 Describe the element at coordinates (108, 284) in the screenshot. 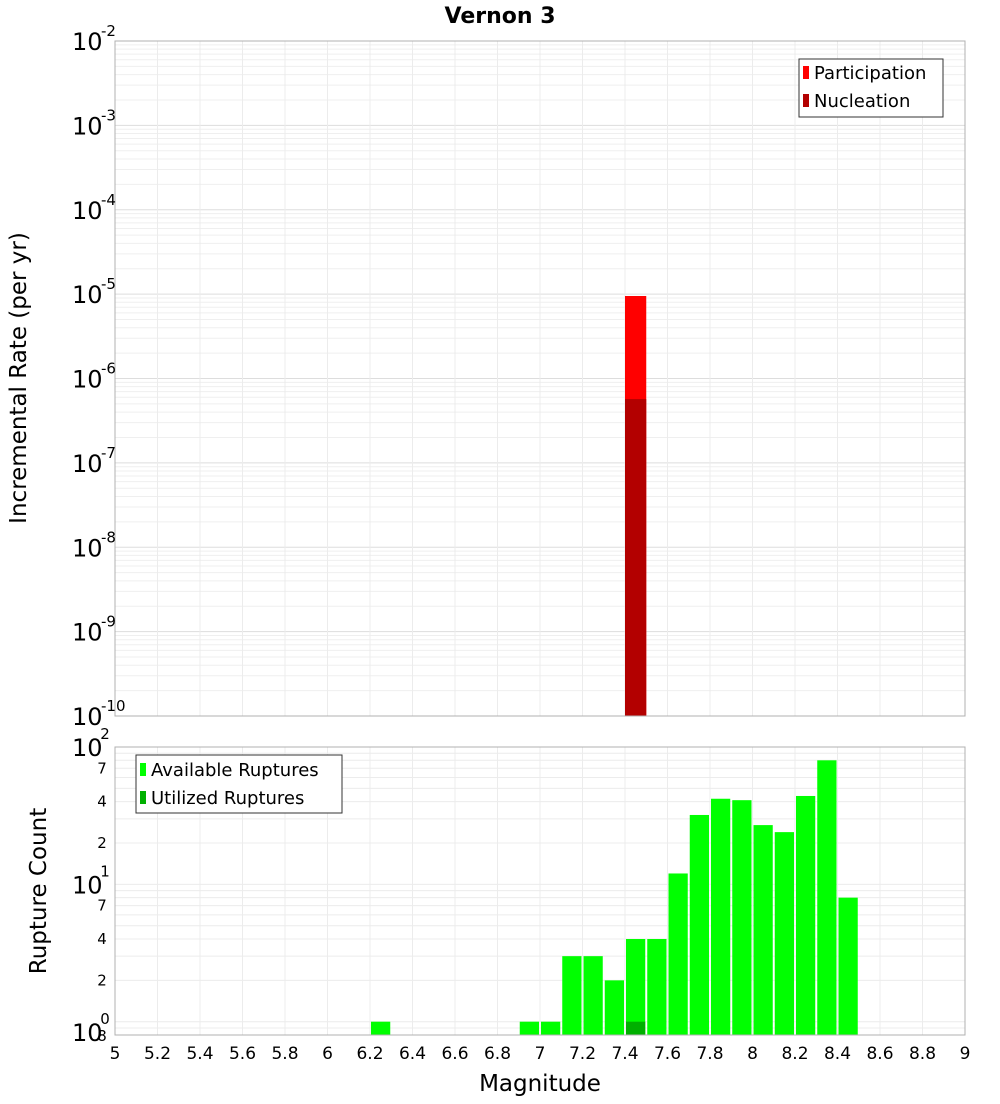

I see `y-tick-exponent: -5` at that location.